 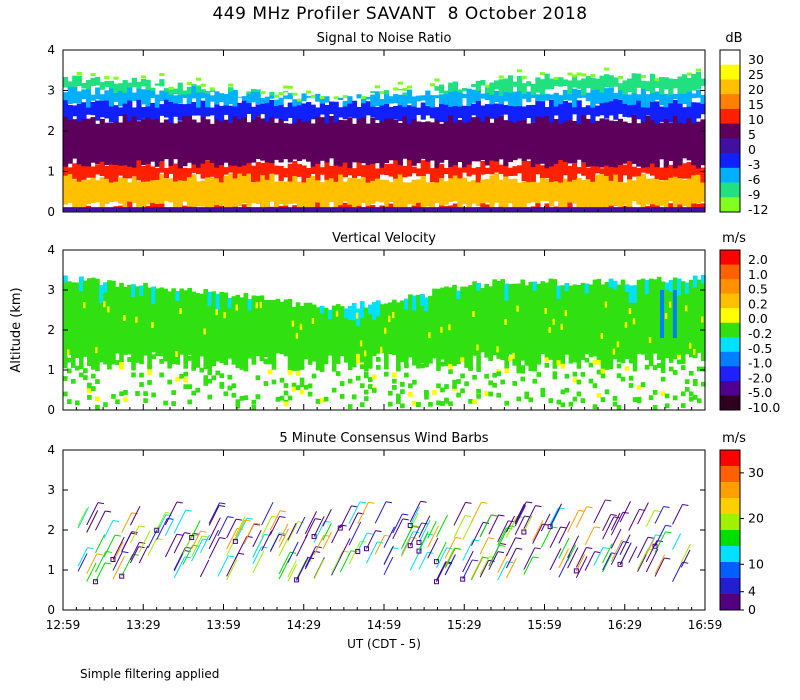 I want to click on colorbar-label: 25, so click(x=756, y=74).